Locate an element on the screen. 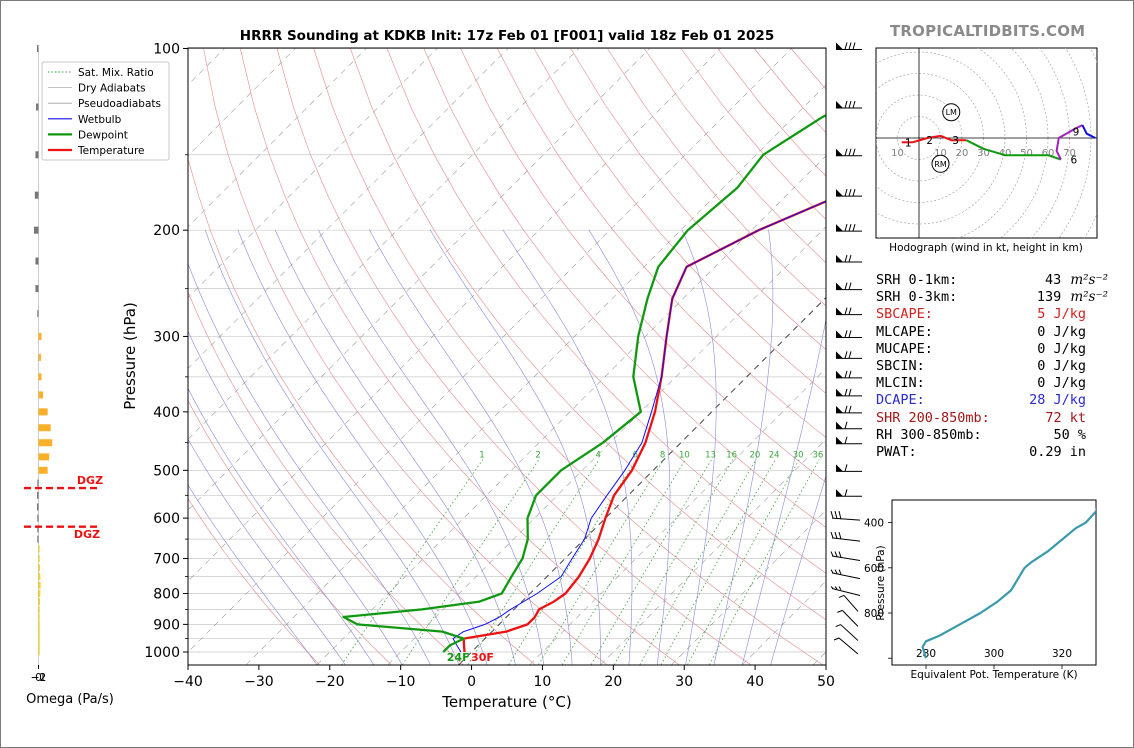  legend-label: Dry Adiabats is located at coordinates (112, 89).